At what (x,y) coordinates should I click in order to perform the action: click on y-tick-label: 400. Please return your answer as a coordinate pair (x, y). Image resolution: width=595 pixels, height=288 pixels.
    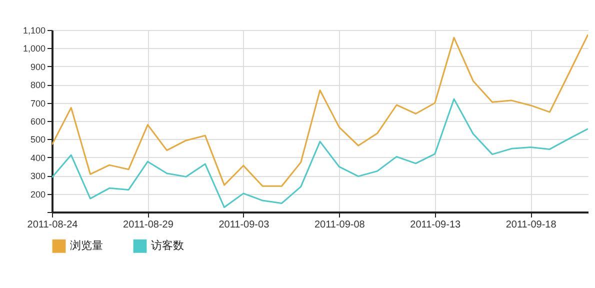
    Looking at the image, I should click on (38, 157).